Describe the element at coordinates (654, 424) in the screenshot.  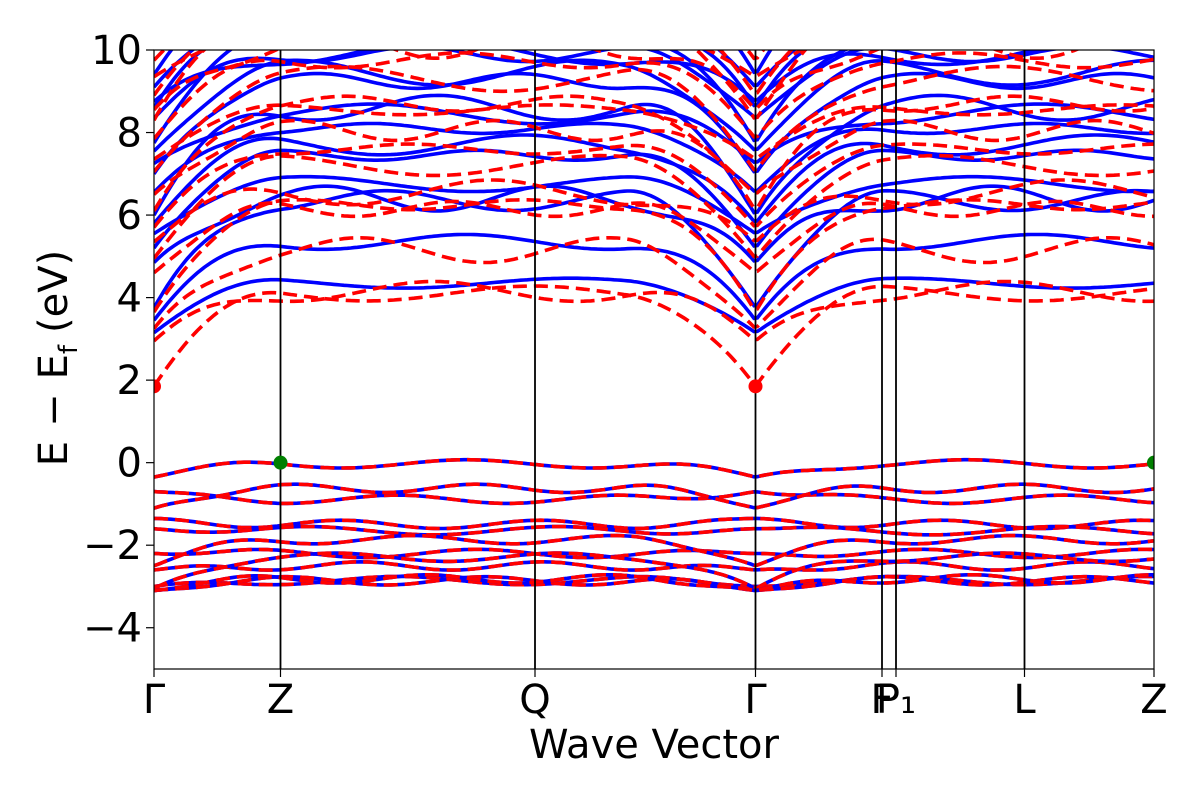
I see `band-edge-markers` at that location.